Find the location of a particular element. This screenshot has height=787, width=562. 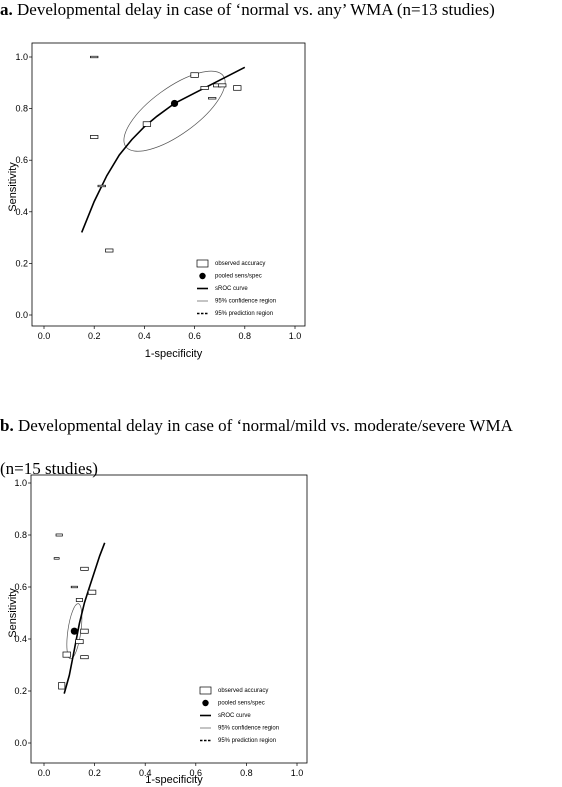

caption-b-line2: (n=15 studies) is located at coordinates (49, 468).